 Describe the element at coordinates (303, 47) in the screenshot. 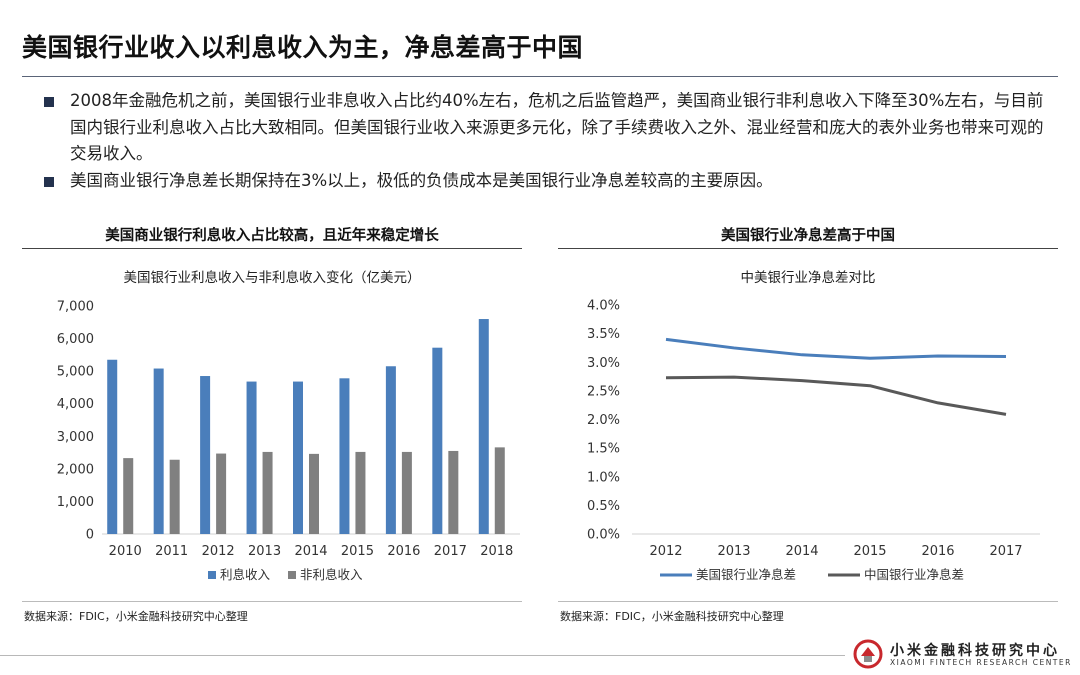

I see `page-title: 美国银行业收入以利息收入为主，净息差高于中国` at that location.